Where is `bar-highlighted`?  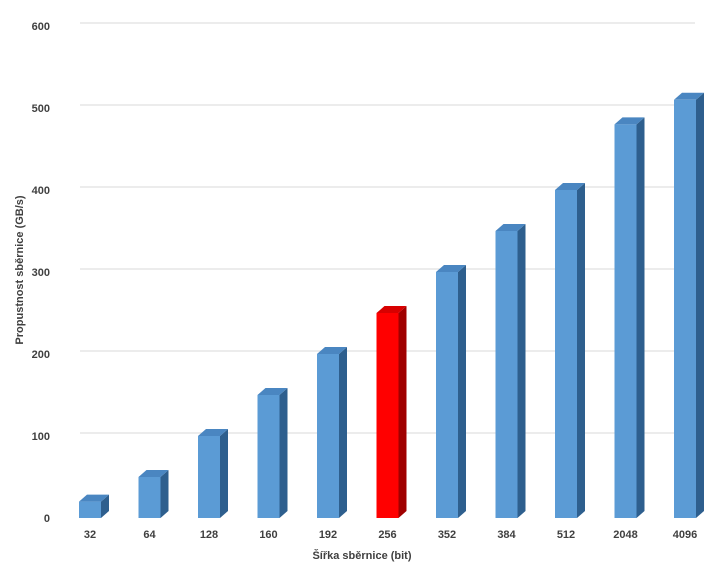
bar-highlighted is located at coordinates (391, 412).